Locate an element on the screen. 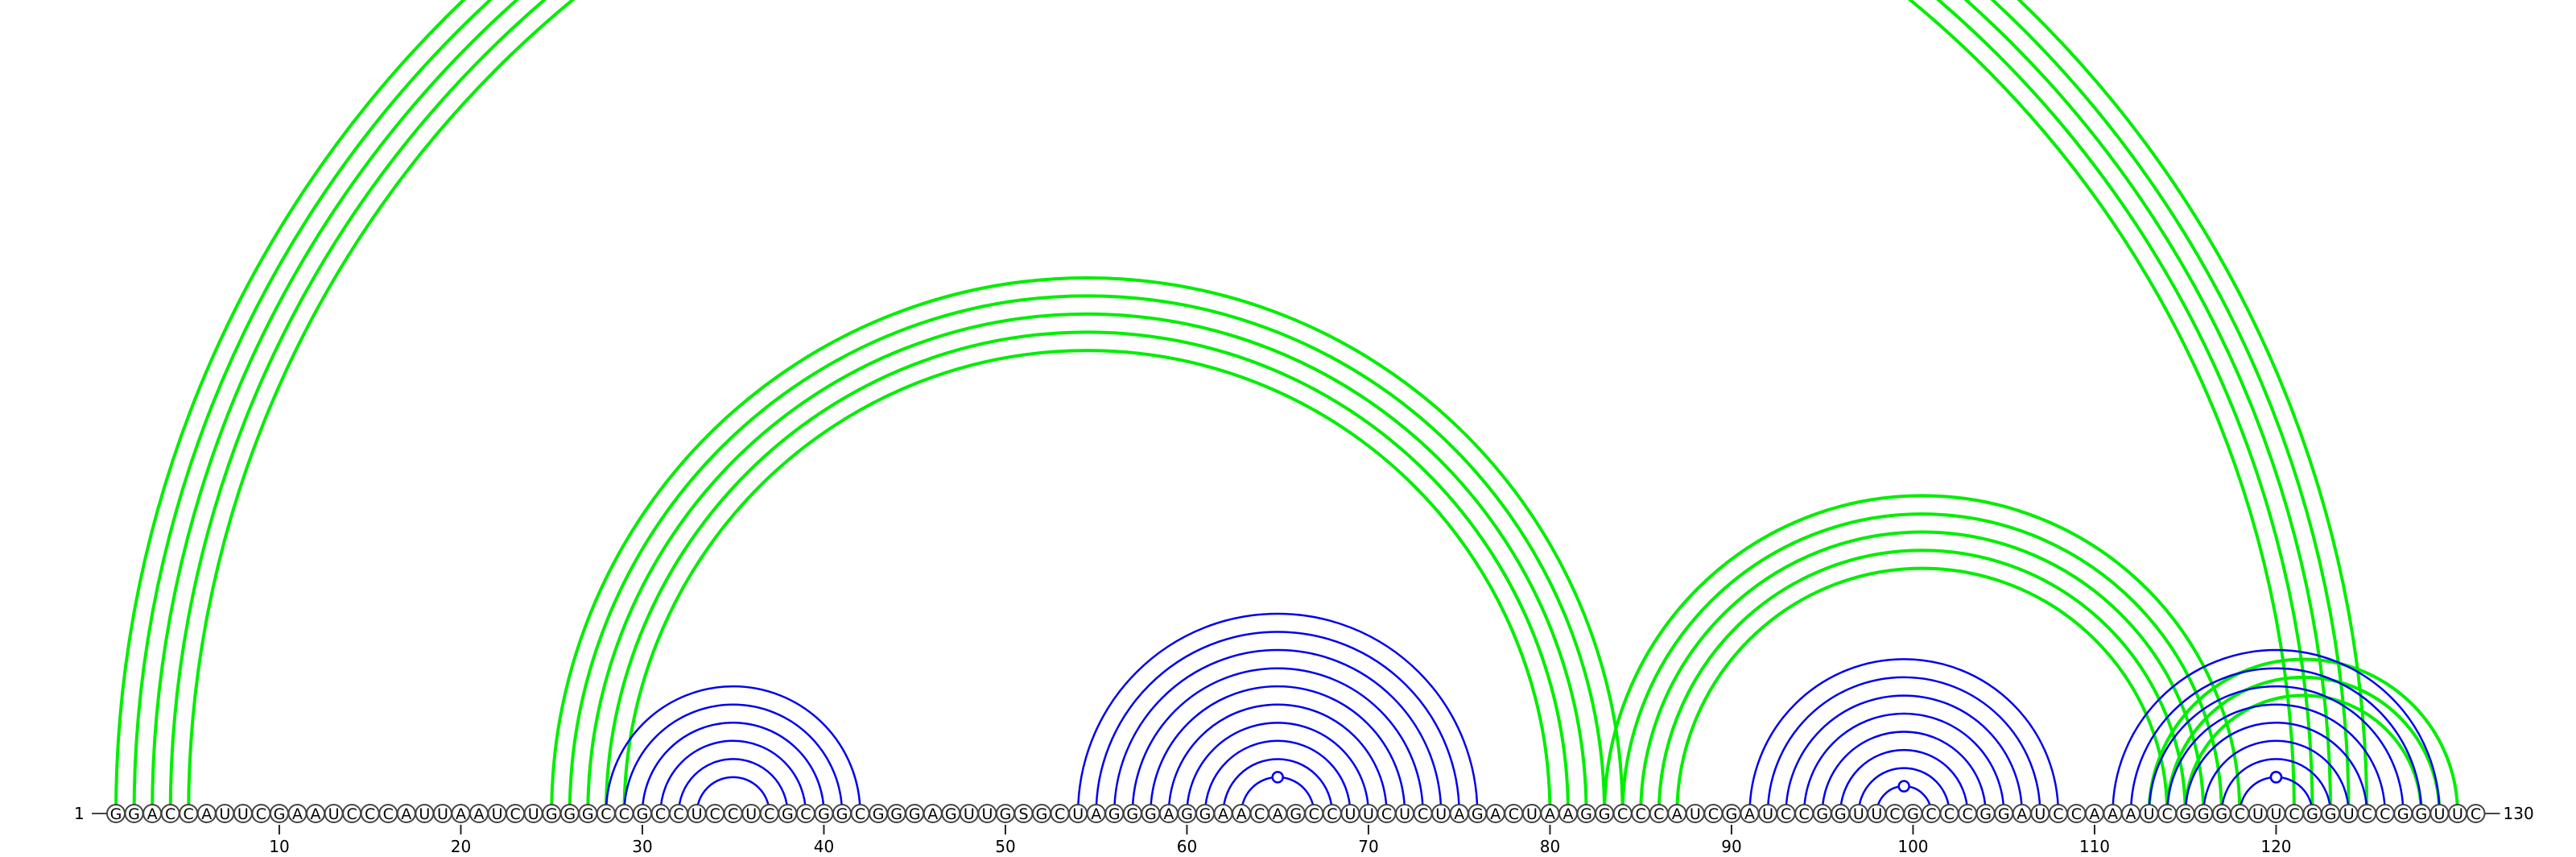 The image size is (2576, 857). tick-label: 70 is located at coordinates (1368, 846).